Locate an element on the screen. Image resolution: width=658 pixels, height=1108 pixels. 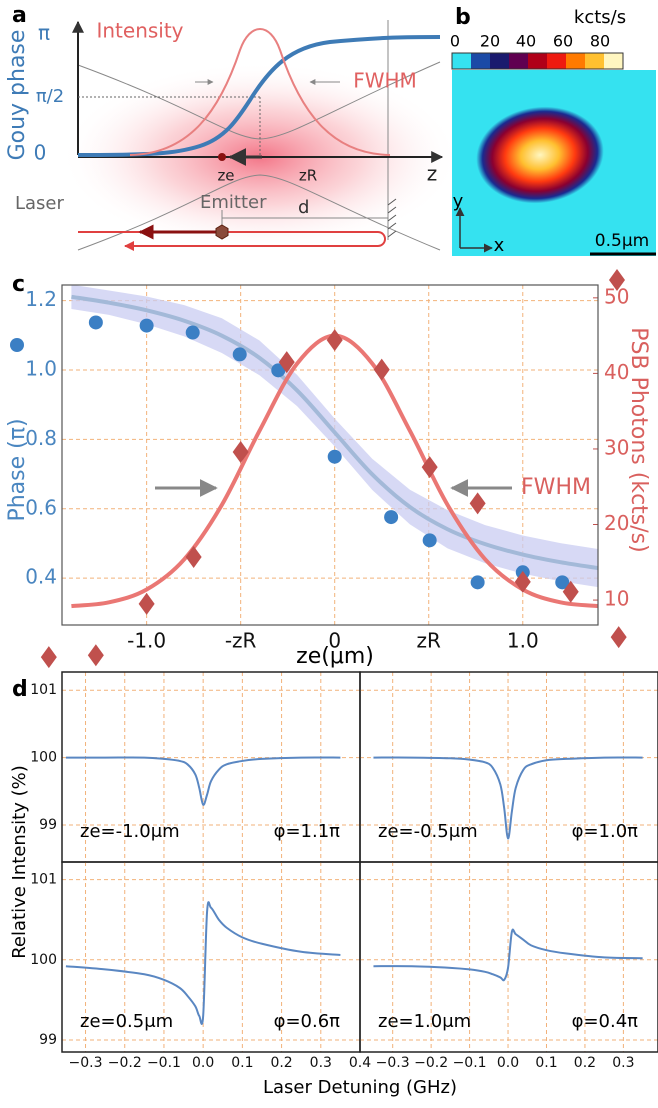
emission-spot is located at coordinates (540, 155).